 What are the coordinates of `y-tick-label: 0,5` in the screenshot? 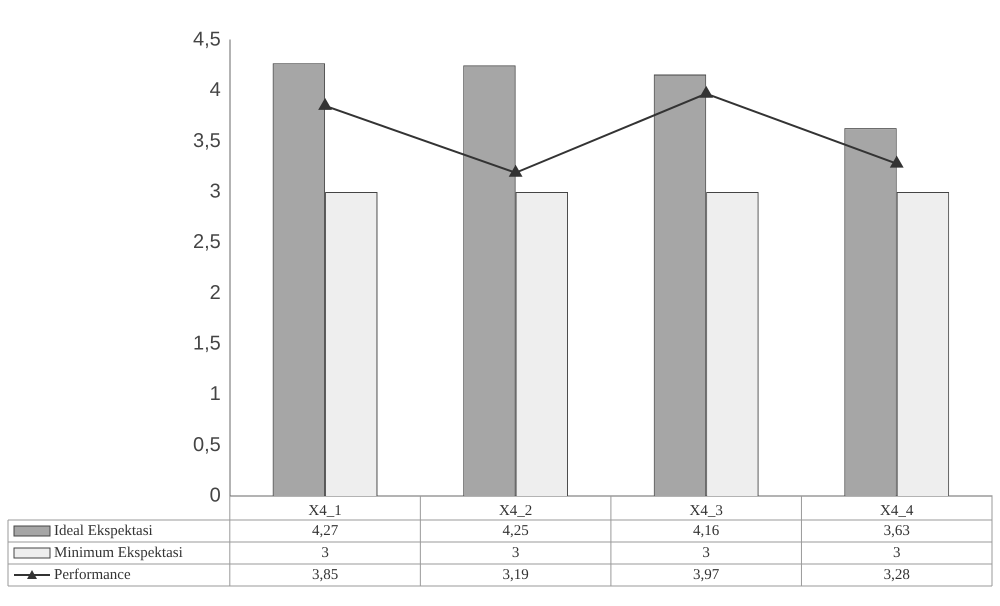 It's located at (206, 445).